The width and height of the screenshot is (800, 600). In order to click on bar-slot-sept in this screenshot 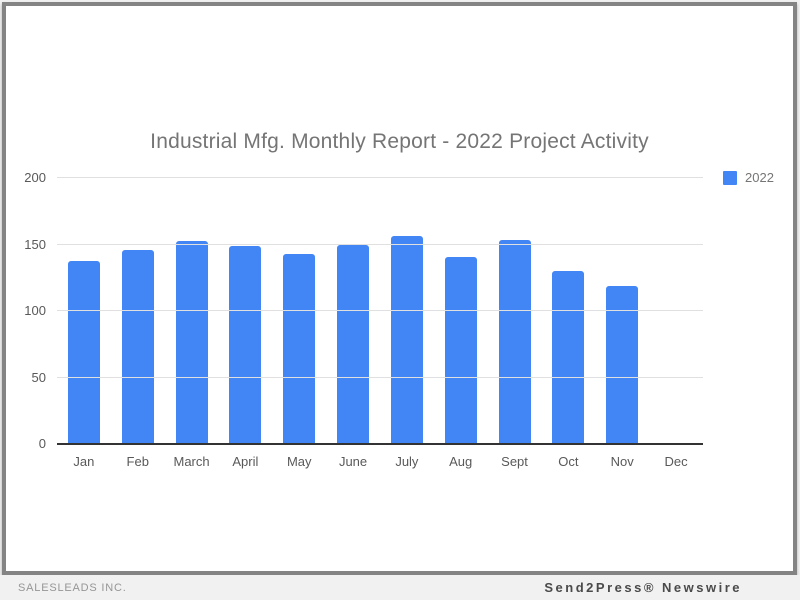, I will do `click(515, 310)`.